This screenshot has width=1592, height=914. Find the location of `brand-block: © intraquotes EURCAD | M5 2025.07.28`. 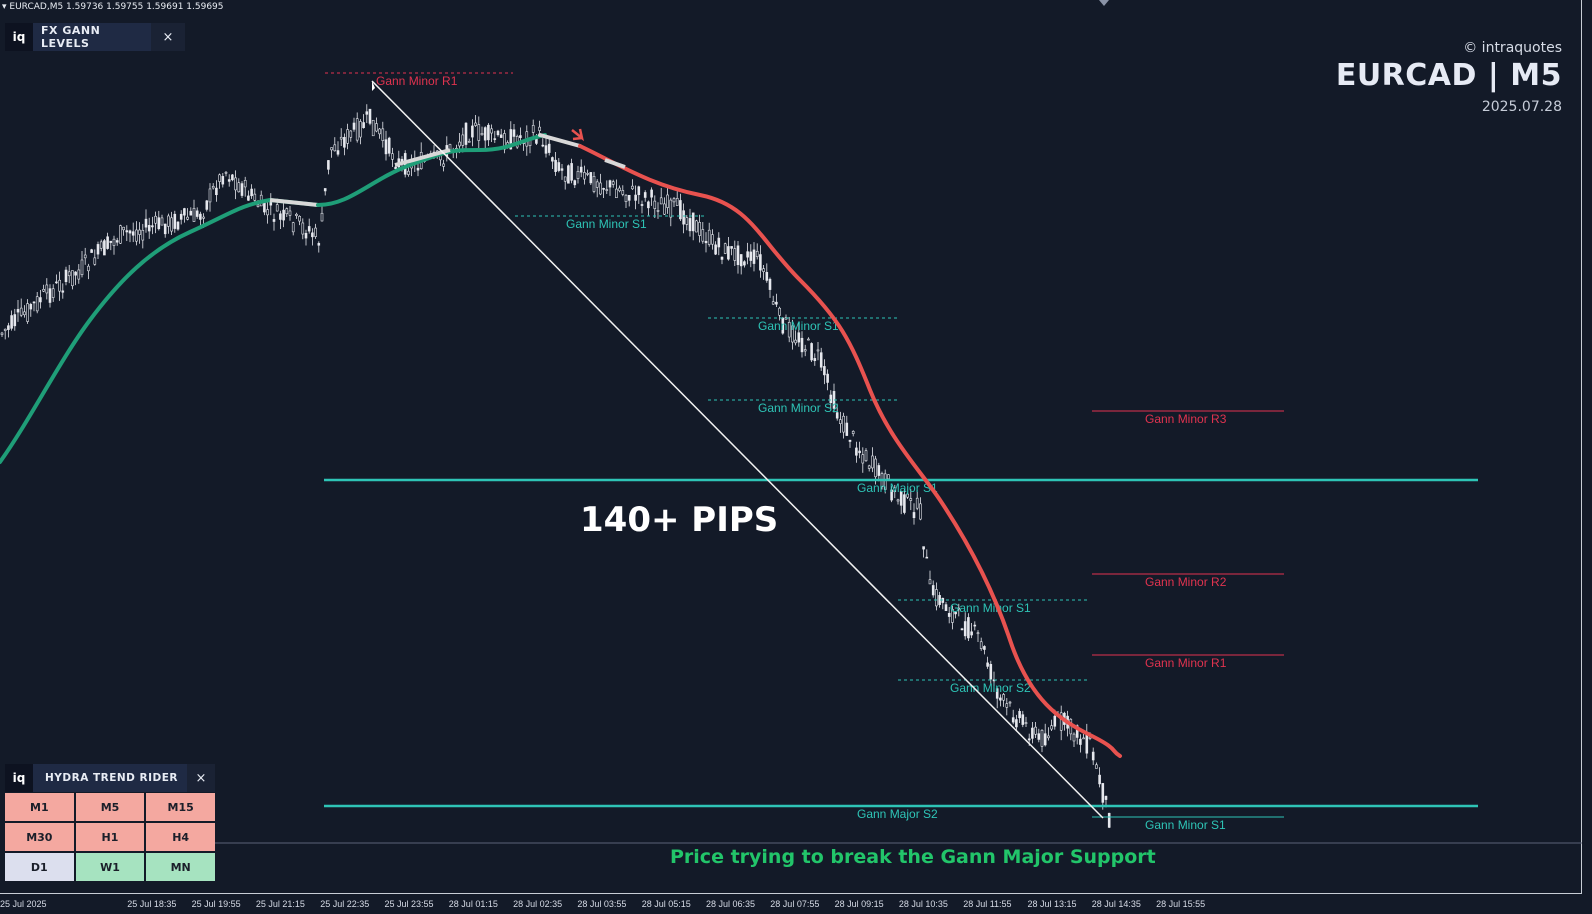

brand-block: © intraquotes EURCAD | M5 2025.07.28 is located at coordinates (1449, 77).